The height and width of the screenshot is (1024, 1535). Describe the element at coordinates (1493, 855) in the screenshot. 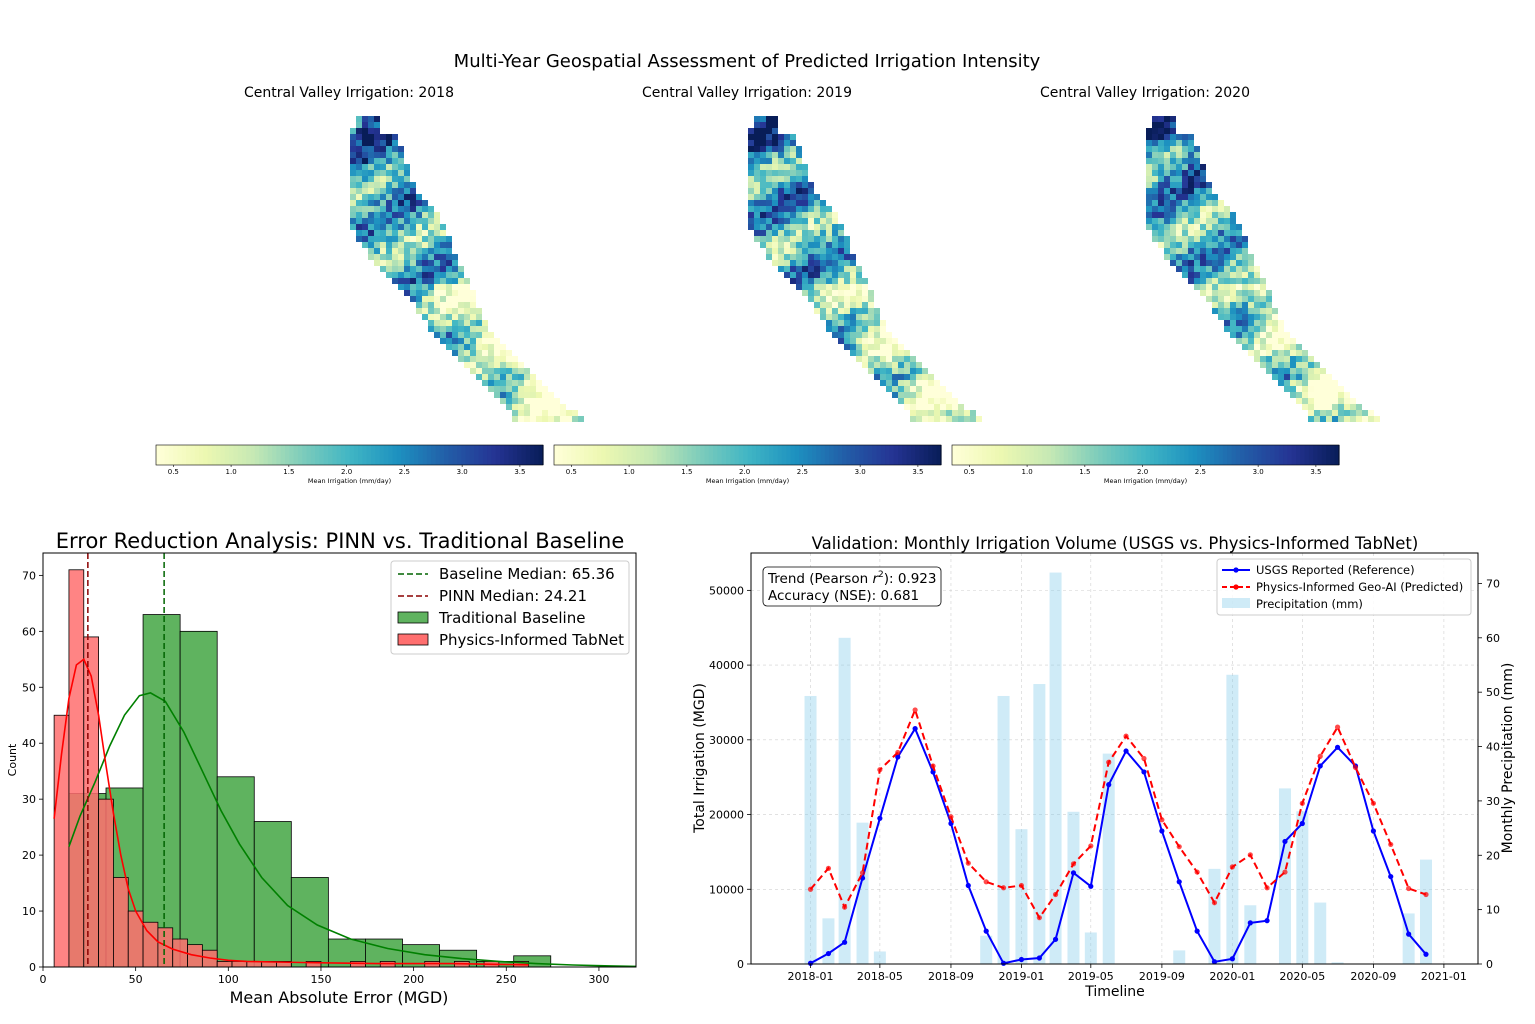

I see `y2-tick-label: 20` at that location.